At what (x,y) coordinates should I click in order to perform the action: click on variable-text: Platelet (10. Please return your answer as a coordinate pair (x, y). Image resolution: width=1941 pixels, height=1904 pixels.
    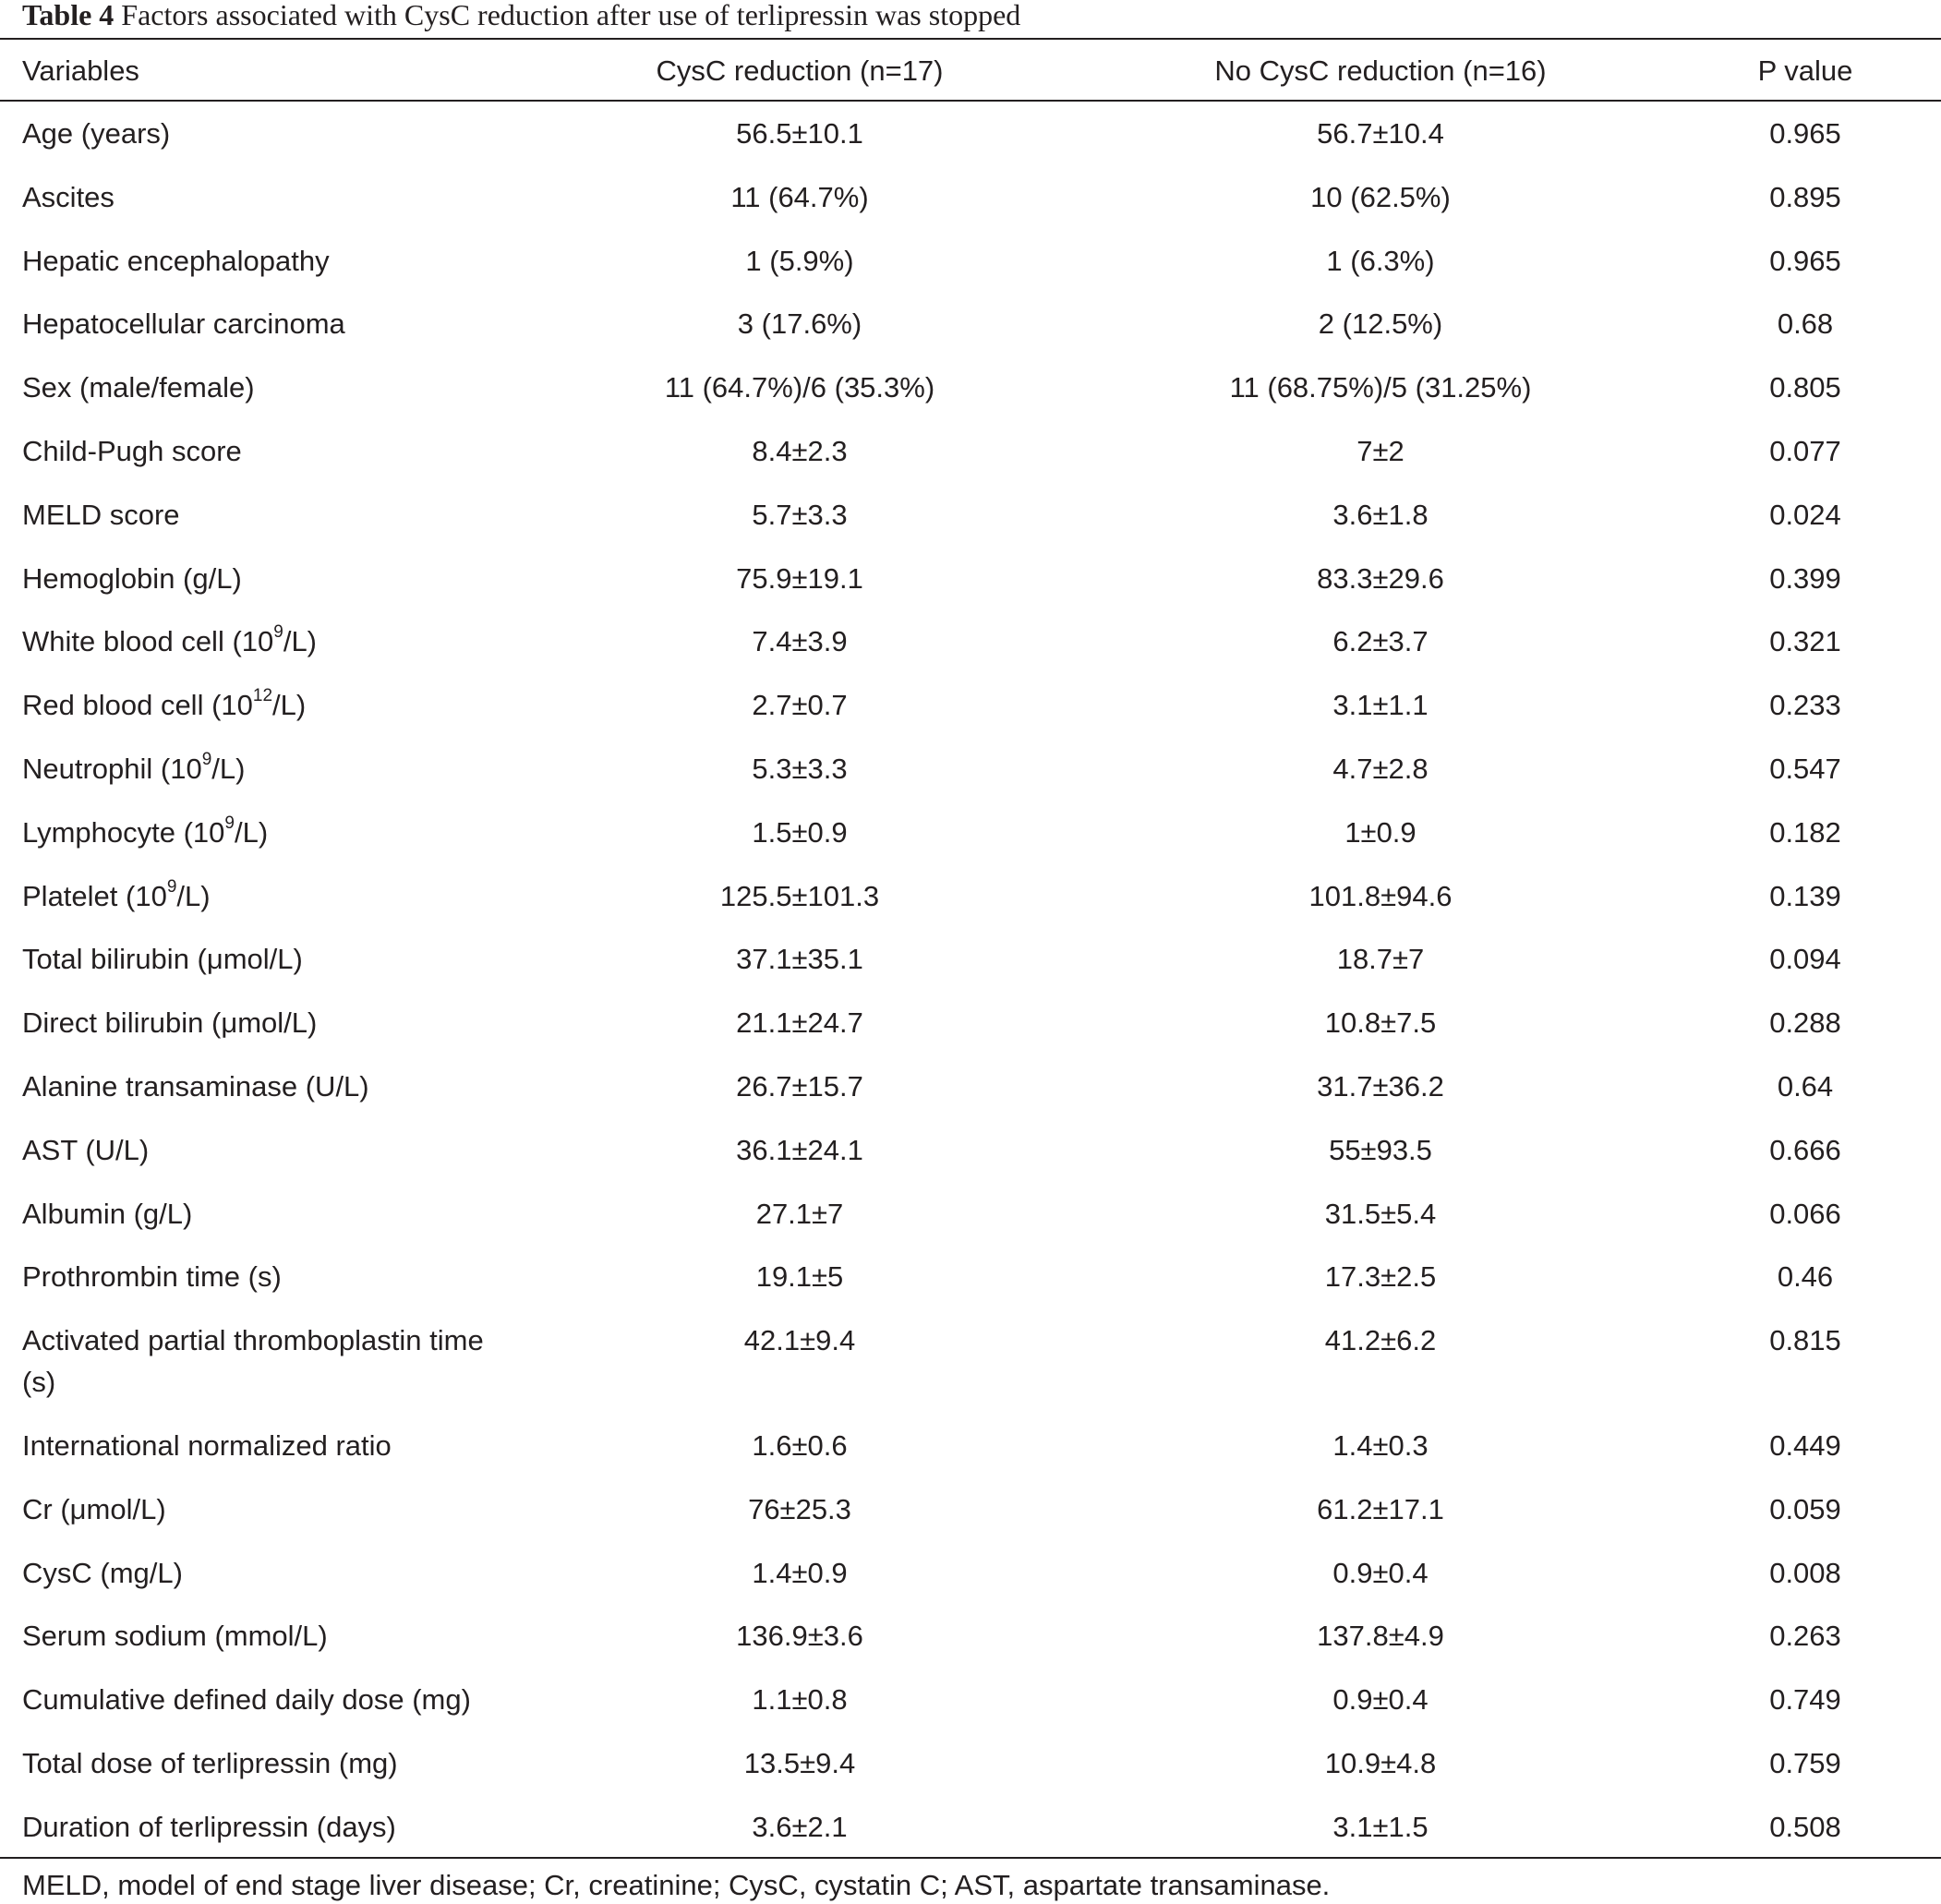
    Looking at the image, I should click on (94, 896).